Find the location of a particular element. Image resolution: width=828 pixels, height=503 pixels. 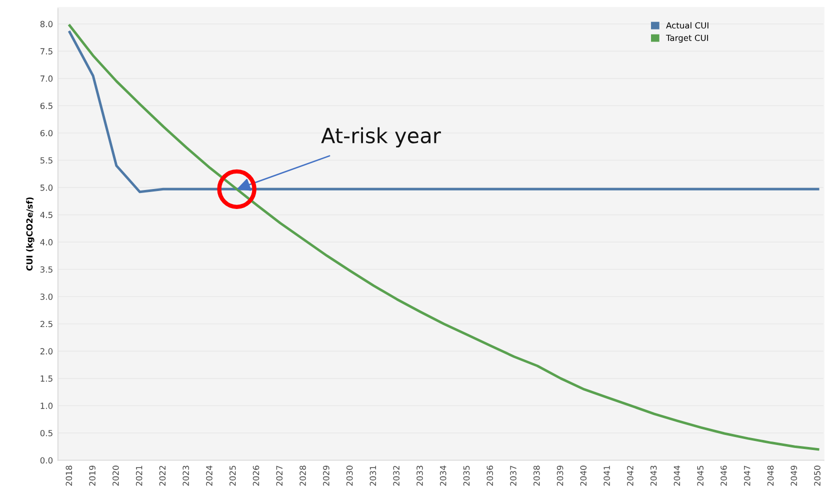

x-tick-label: 2021 is located at coordinates (139, 476).